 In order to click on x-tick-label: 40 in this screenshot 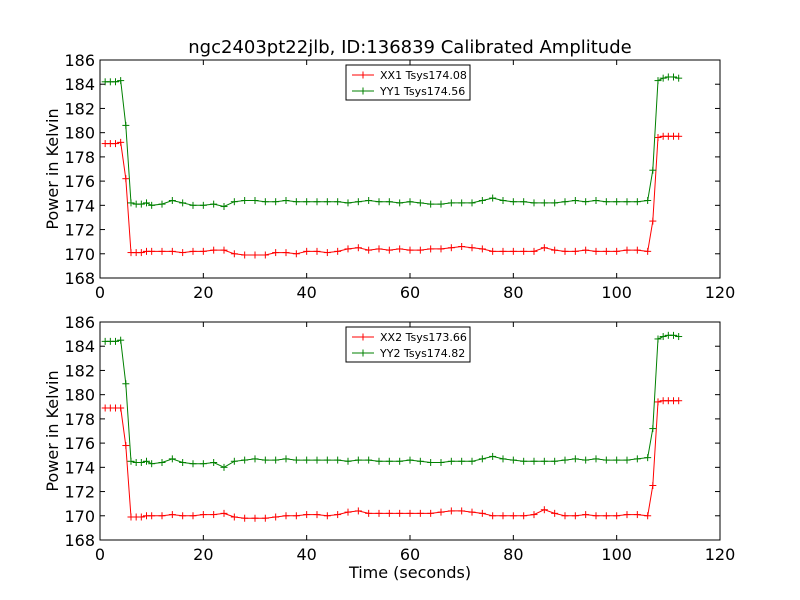, I will do `click(306, 292)`.